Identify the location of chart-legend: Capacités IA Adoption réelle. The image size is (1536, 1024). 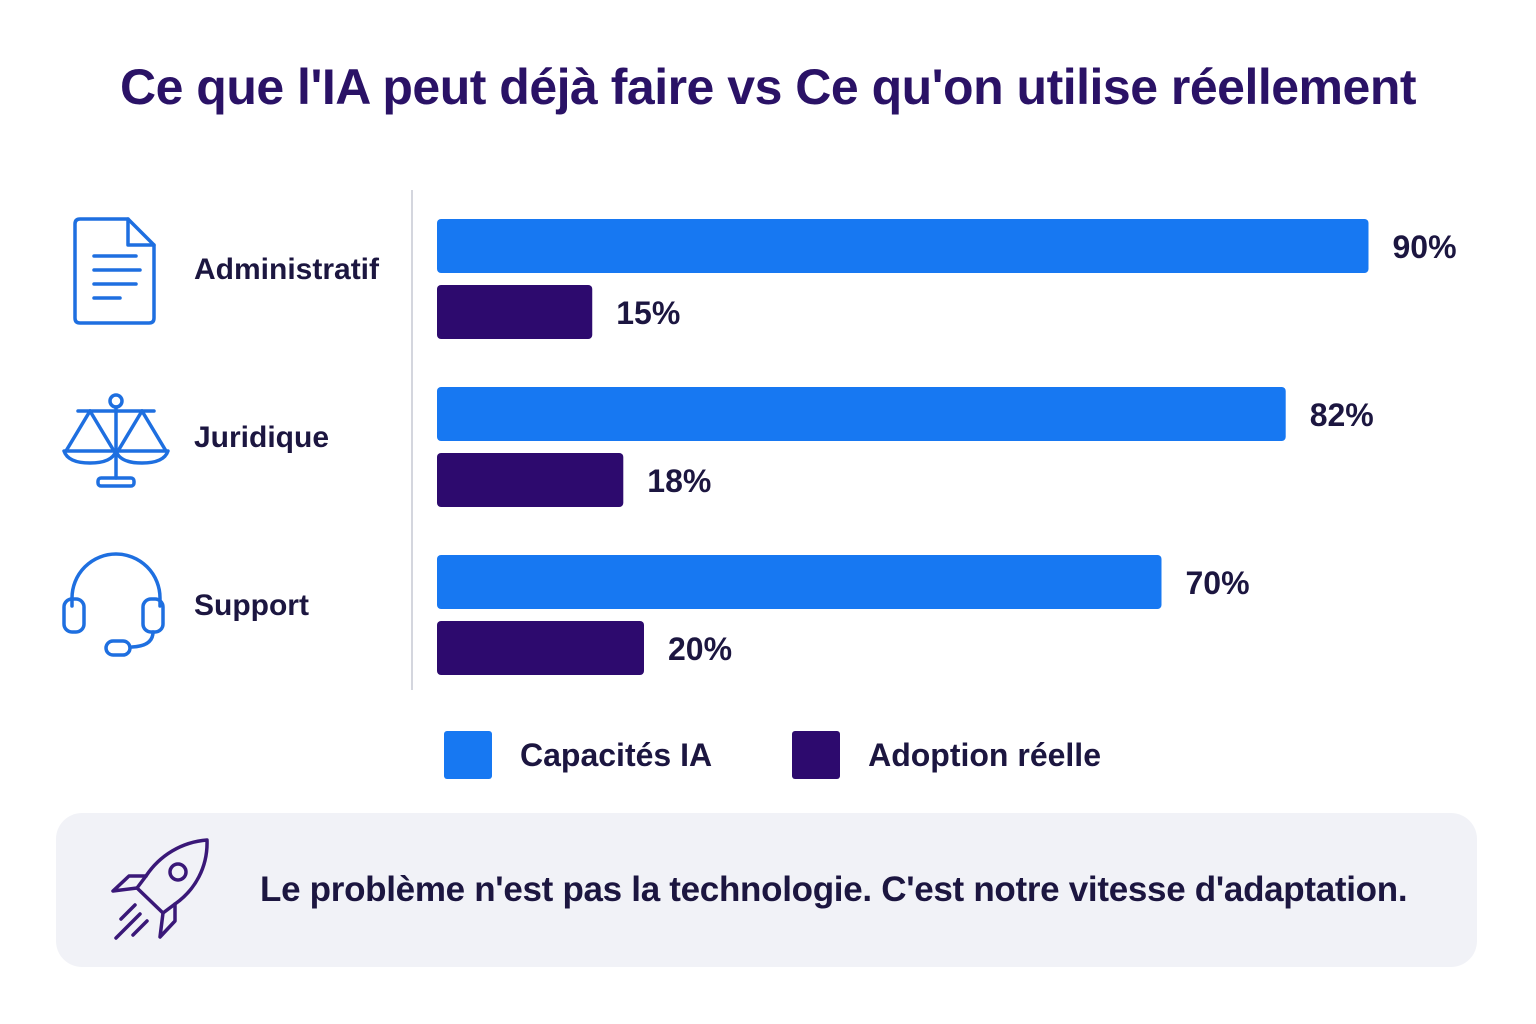
(812, 755).